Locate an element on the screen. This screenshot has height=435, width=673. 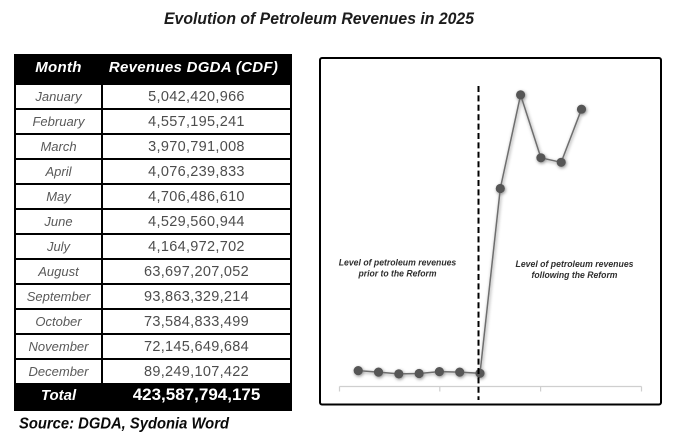
svg-text: Source: DGDA, Sydonia Word is located at coordinates (124, 424).